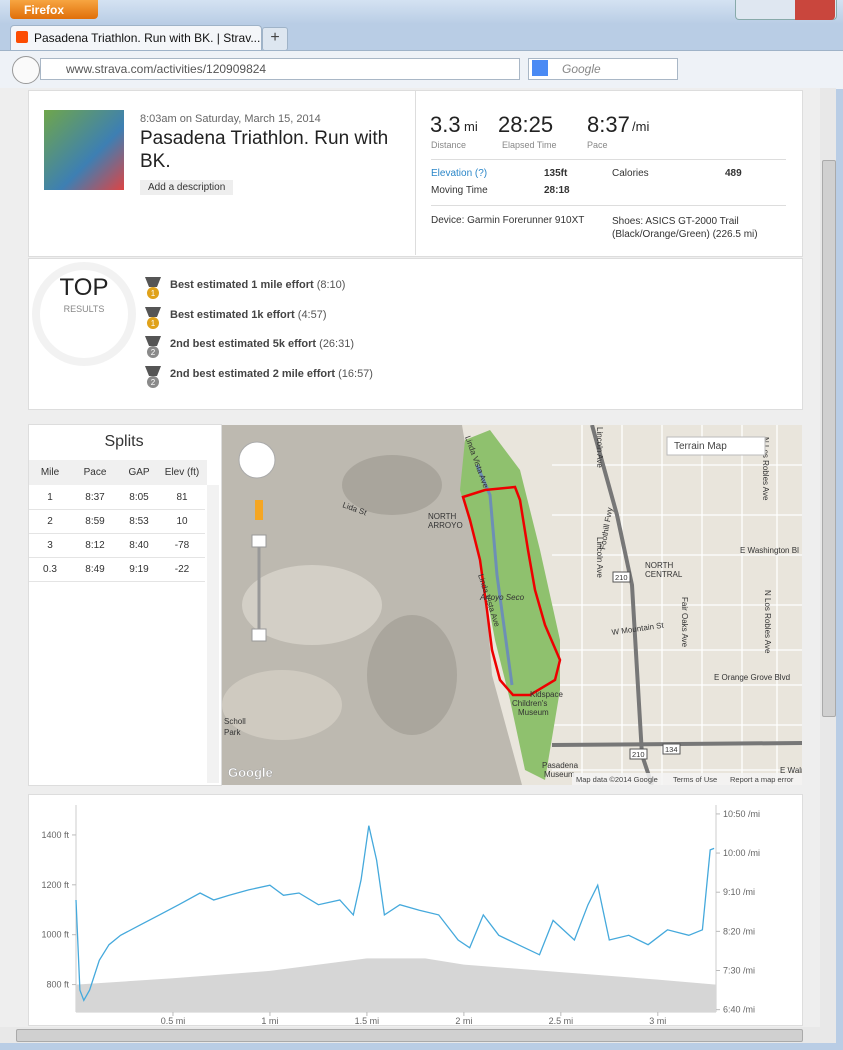 This screenshot has height=1050, width=843. Describe the element at coordinates (395, 913) in the screenshot. I see `pace-line` at that location.